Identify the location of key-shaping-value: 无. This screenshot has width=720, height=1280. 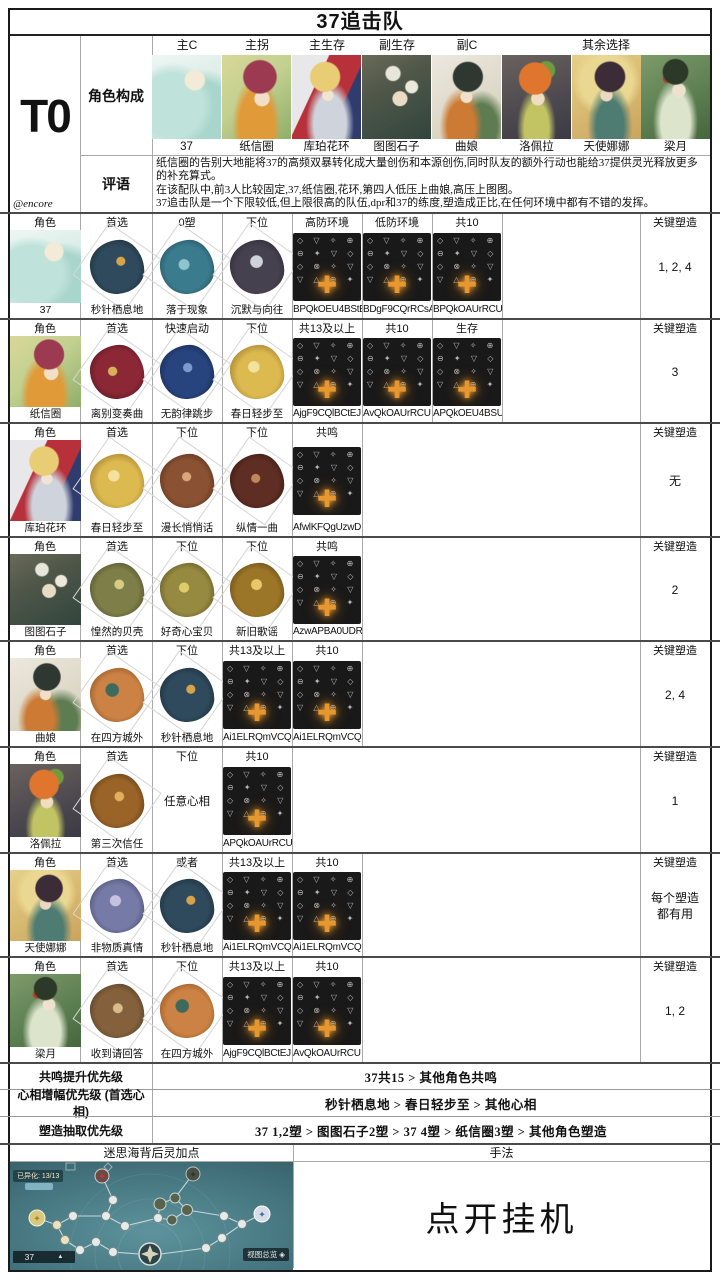
(674, 480).